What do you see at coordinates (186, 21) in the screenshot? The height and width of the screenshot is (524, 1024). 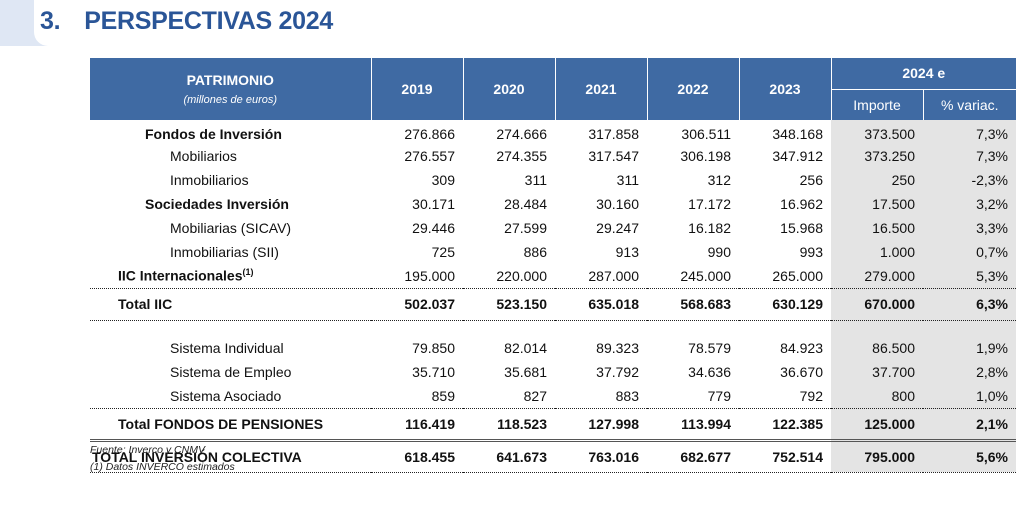 I see `section-title: 3. PERSPECTIVAS 2024` at bounding box center [186, 21].